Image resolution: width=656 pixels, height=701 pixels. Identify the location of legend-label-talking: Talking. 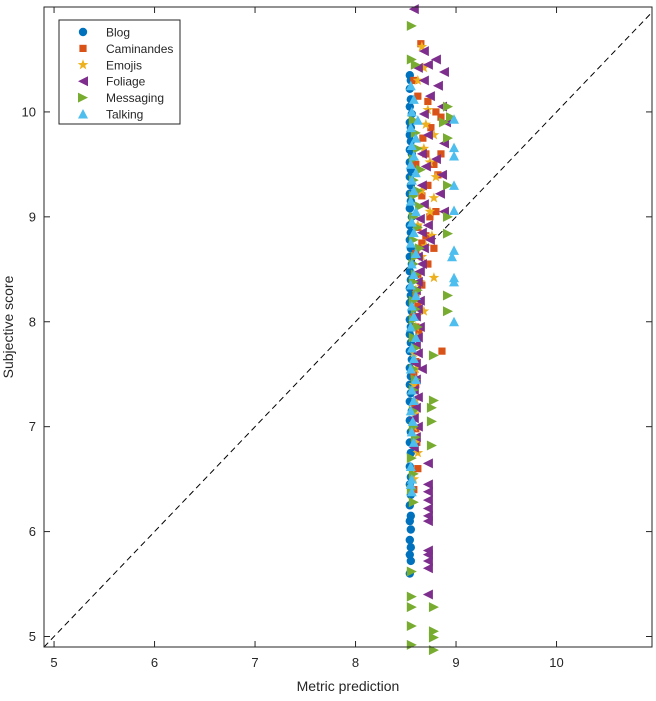
(124, 115).